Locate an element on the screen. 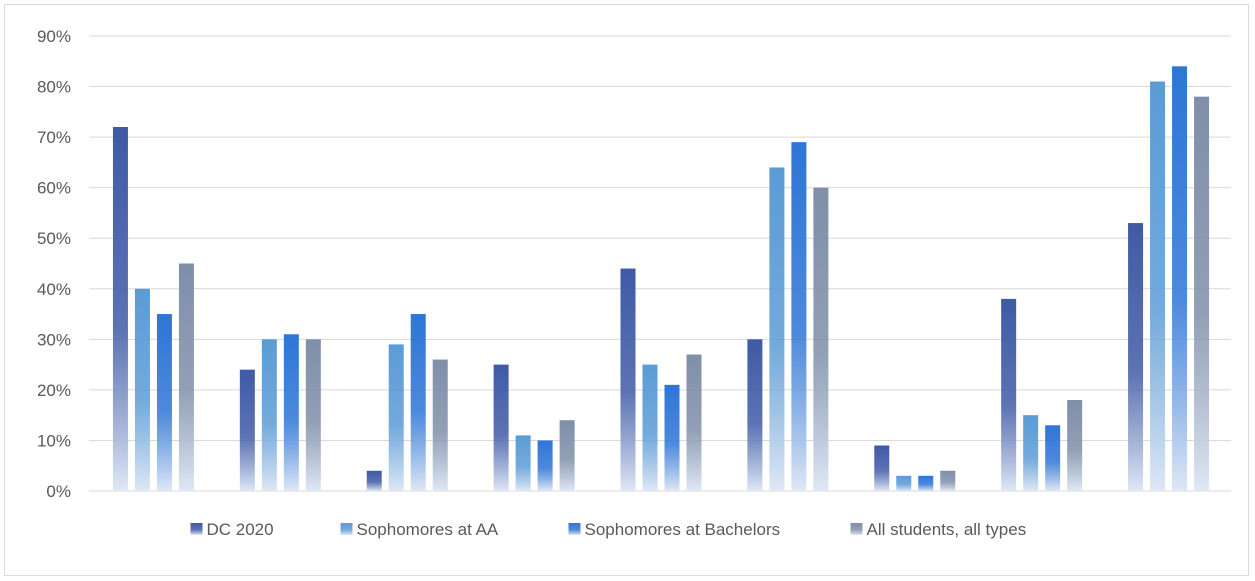  y-tick-label: 80% is located at coordinates (54, 87).